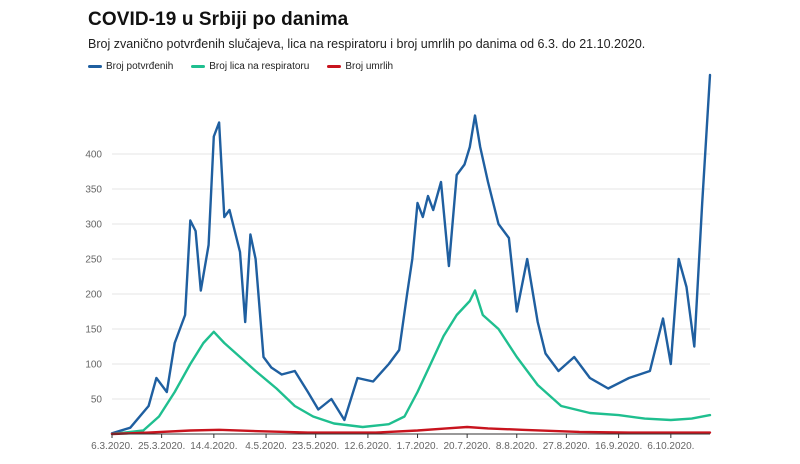 Image resolution: width=800 pixels, height=464 pixels. Describe the element at coordinates (334, 66) in the screenshot. I see `legend-swatch-umrli` at that location.